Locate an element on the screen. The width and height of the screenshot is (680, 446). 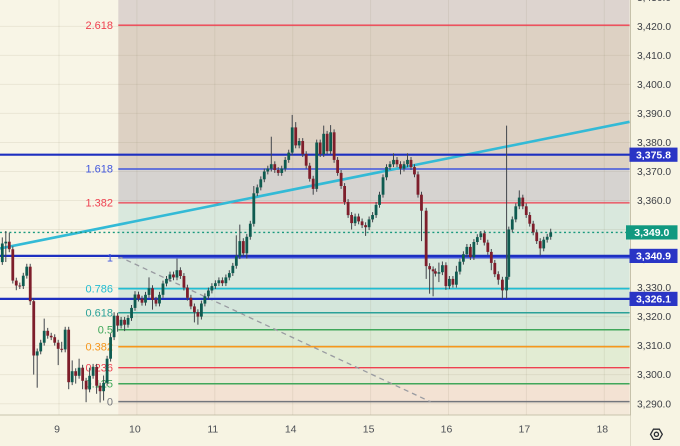
svg-text: 1.382 is located at coordinates (99, 204).